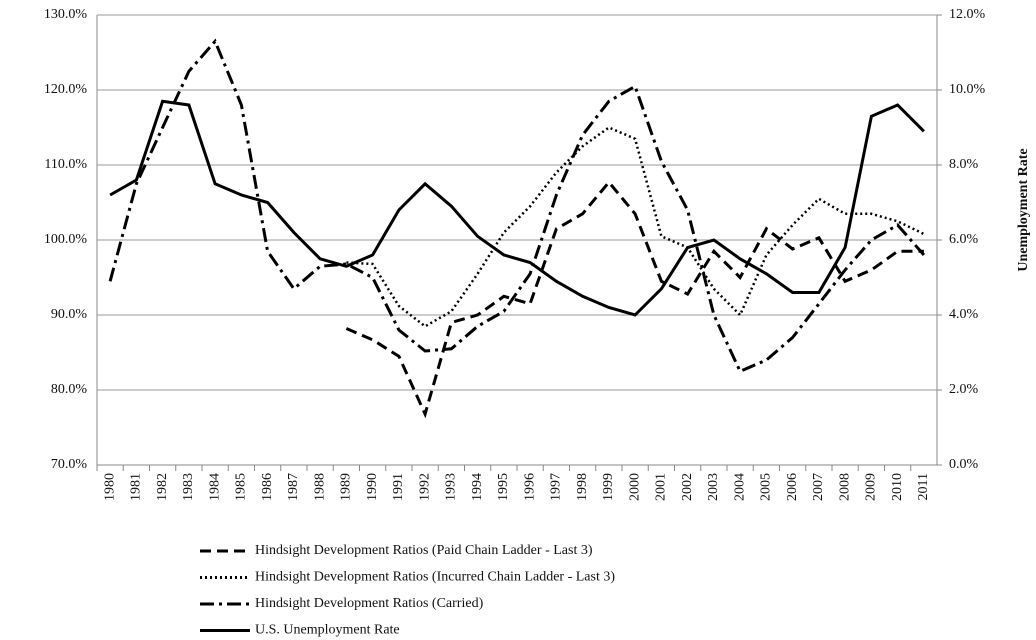  Describe the element at coordinates (608, 487) in the screenshot. I see `x-tick-label: 1999` at that location.